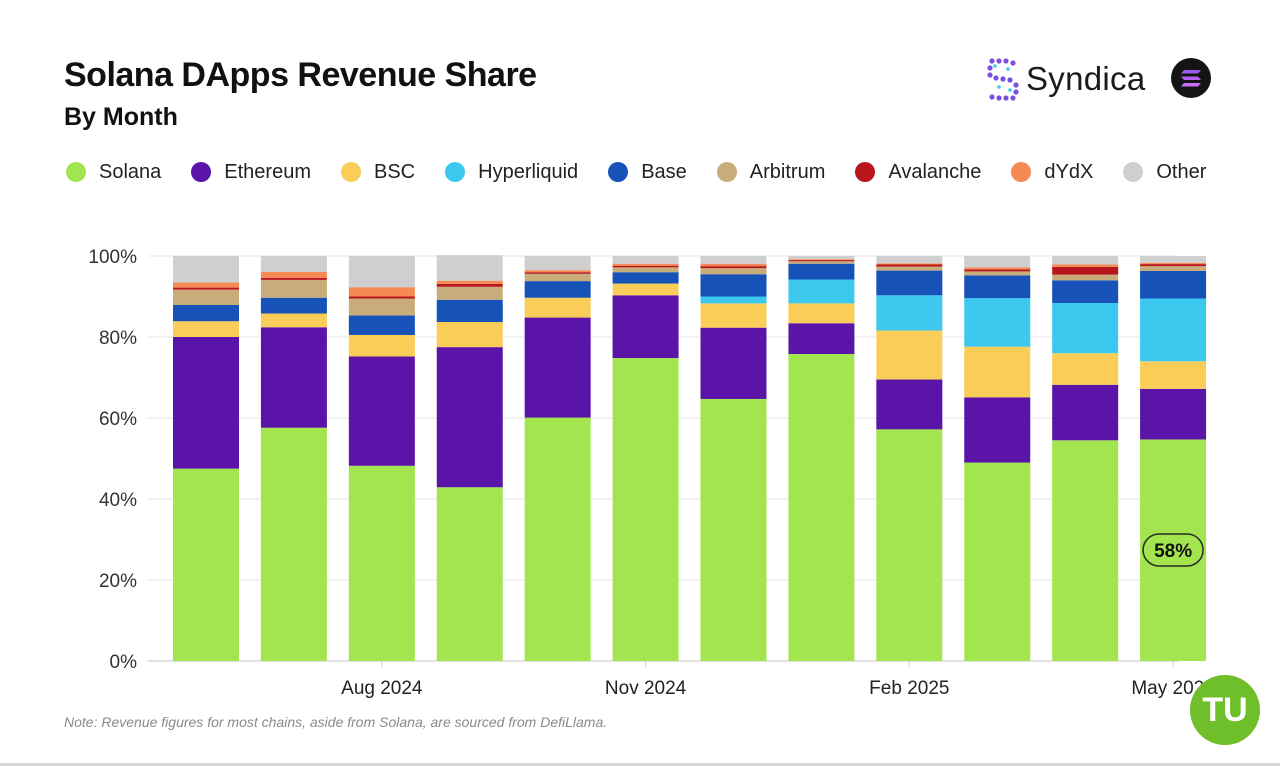 Image resolution: width=1280 pixels, height=766 pixels. I want to click on syndica-logo: Syndica, so click(1066, 79).